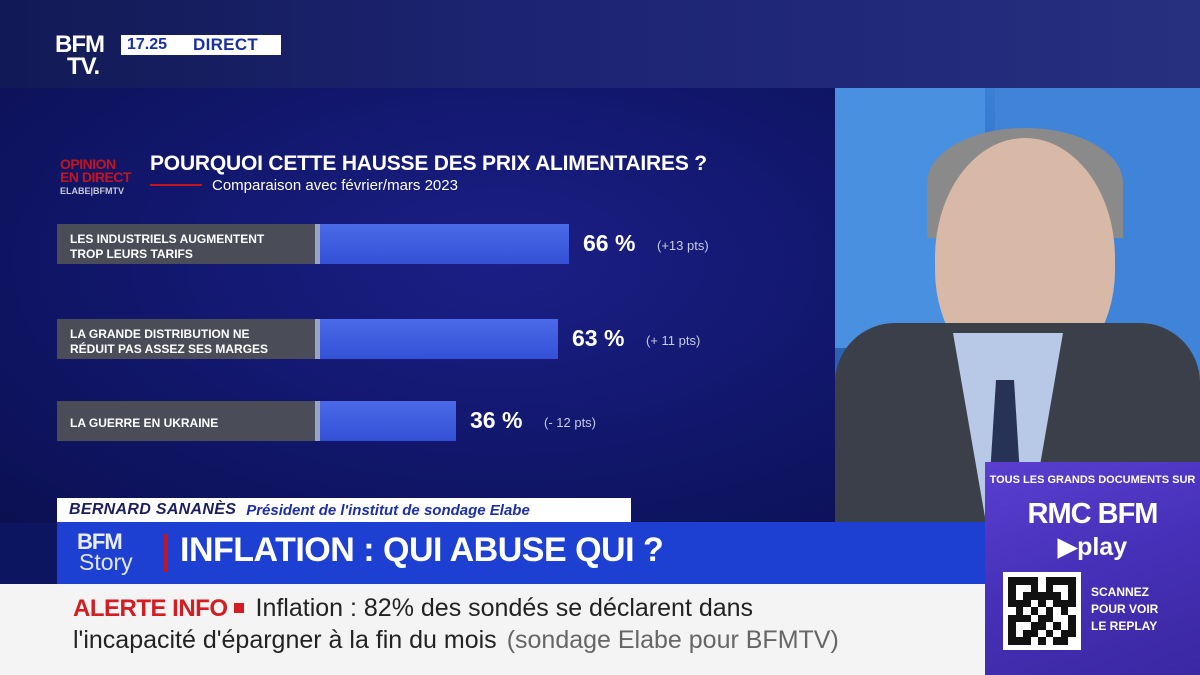 The height and width of the screenshot is (675, 1200). Describe the element at coordinates (609, 243) in the screenshot. I see `bar-value-label: 66 %` at that location.